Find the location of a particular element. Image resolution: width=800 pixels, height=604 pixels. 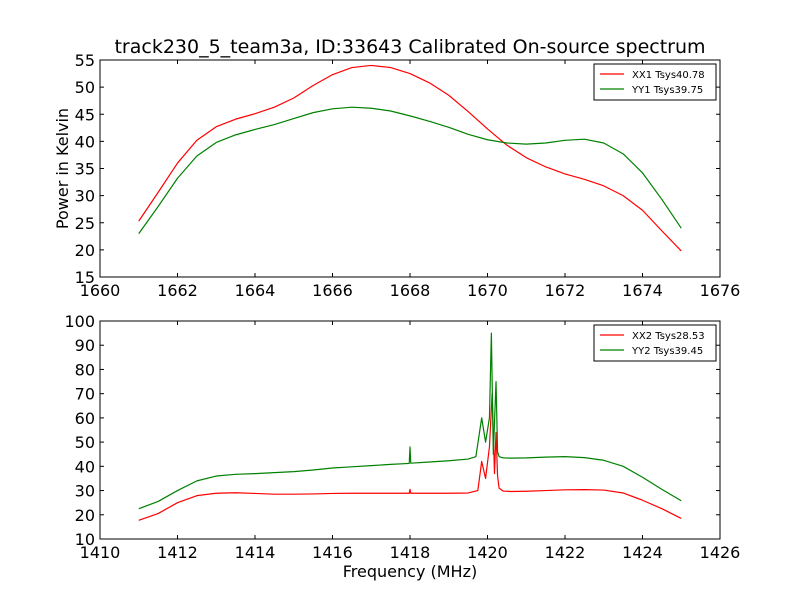

x-tick-label: 1670 is located at coordinates (487, 290).